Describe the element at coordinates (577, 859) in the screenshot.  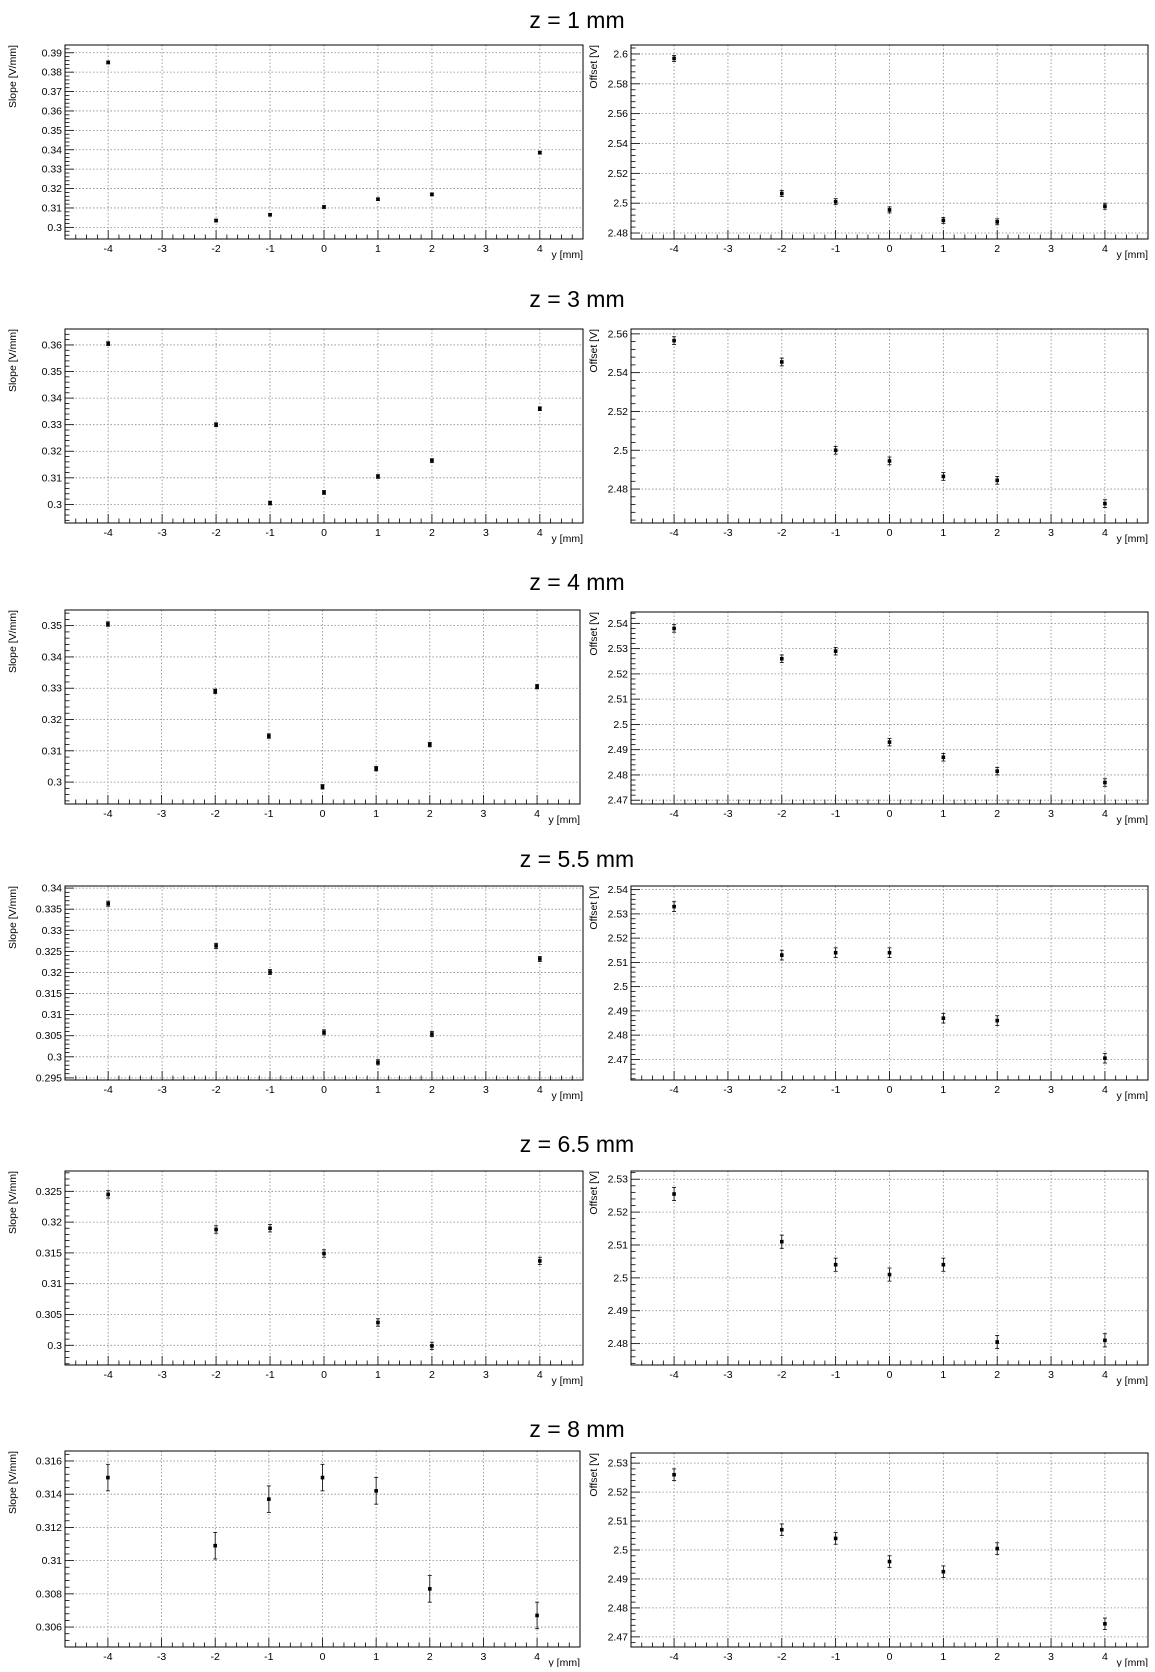
I see `row-title: z = 5.5 mm` at that location.